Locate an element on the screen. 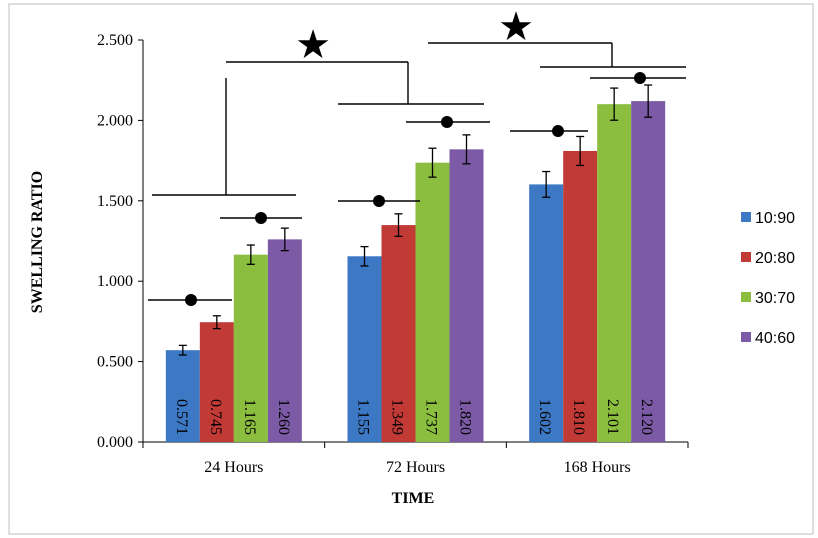 This screenshot has height=538, width=818. data-label: 1.349 is located at coordinates (397, 417).